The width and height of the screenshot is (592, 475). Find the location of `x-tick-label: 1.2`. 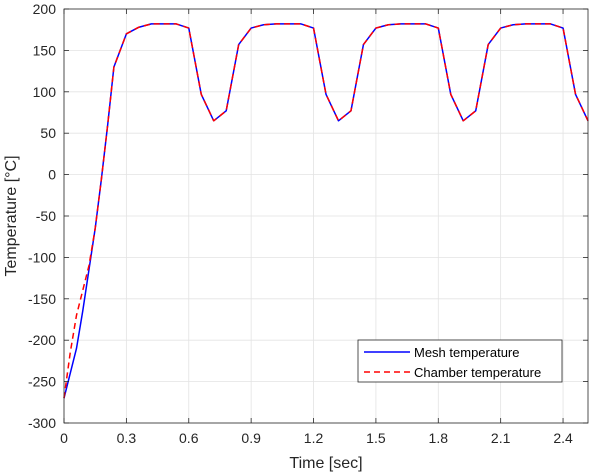

x-tick-label: 1.2 is located at coordinates (314, 438).